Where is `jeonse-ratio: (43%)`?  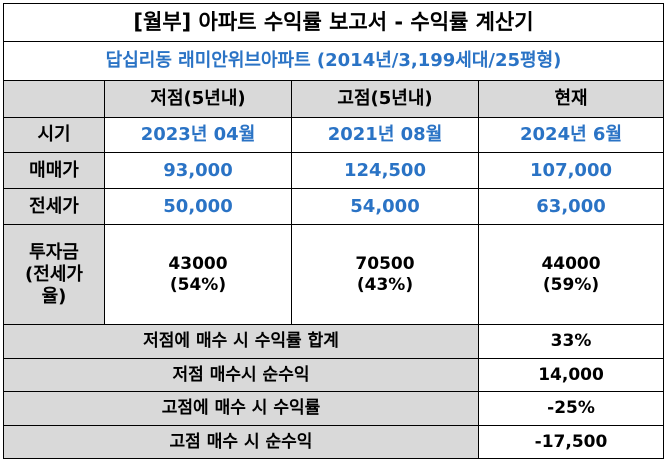
jeonse-ratio: (43%) is located at coordinates (385, 284).